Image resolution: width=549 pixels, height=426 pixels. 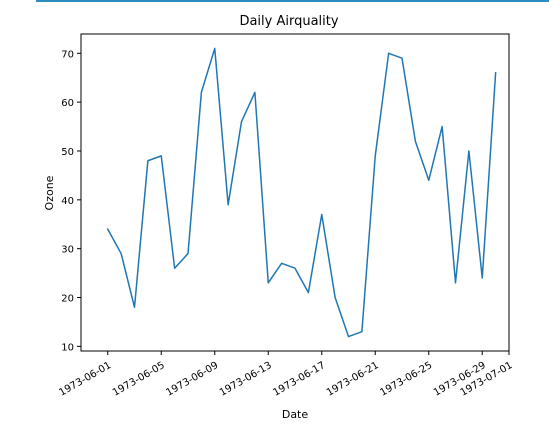 What do you see at coordinates (353, 379) in the screenshot?
I see `x-tick-label: 1973-06-21` at bounding box center [353, 379].